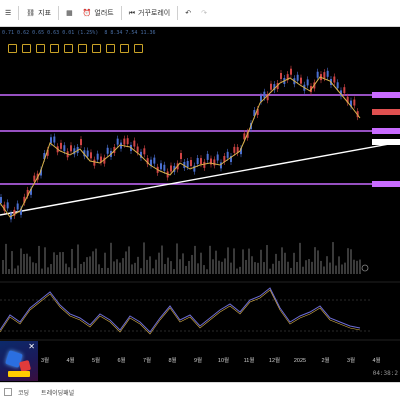 This screenshot has height=401, width=400. Describe the element at coordinates (31, 346) in the screenshot. I see `close-icon: ✕` at that location.